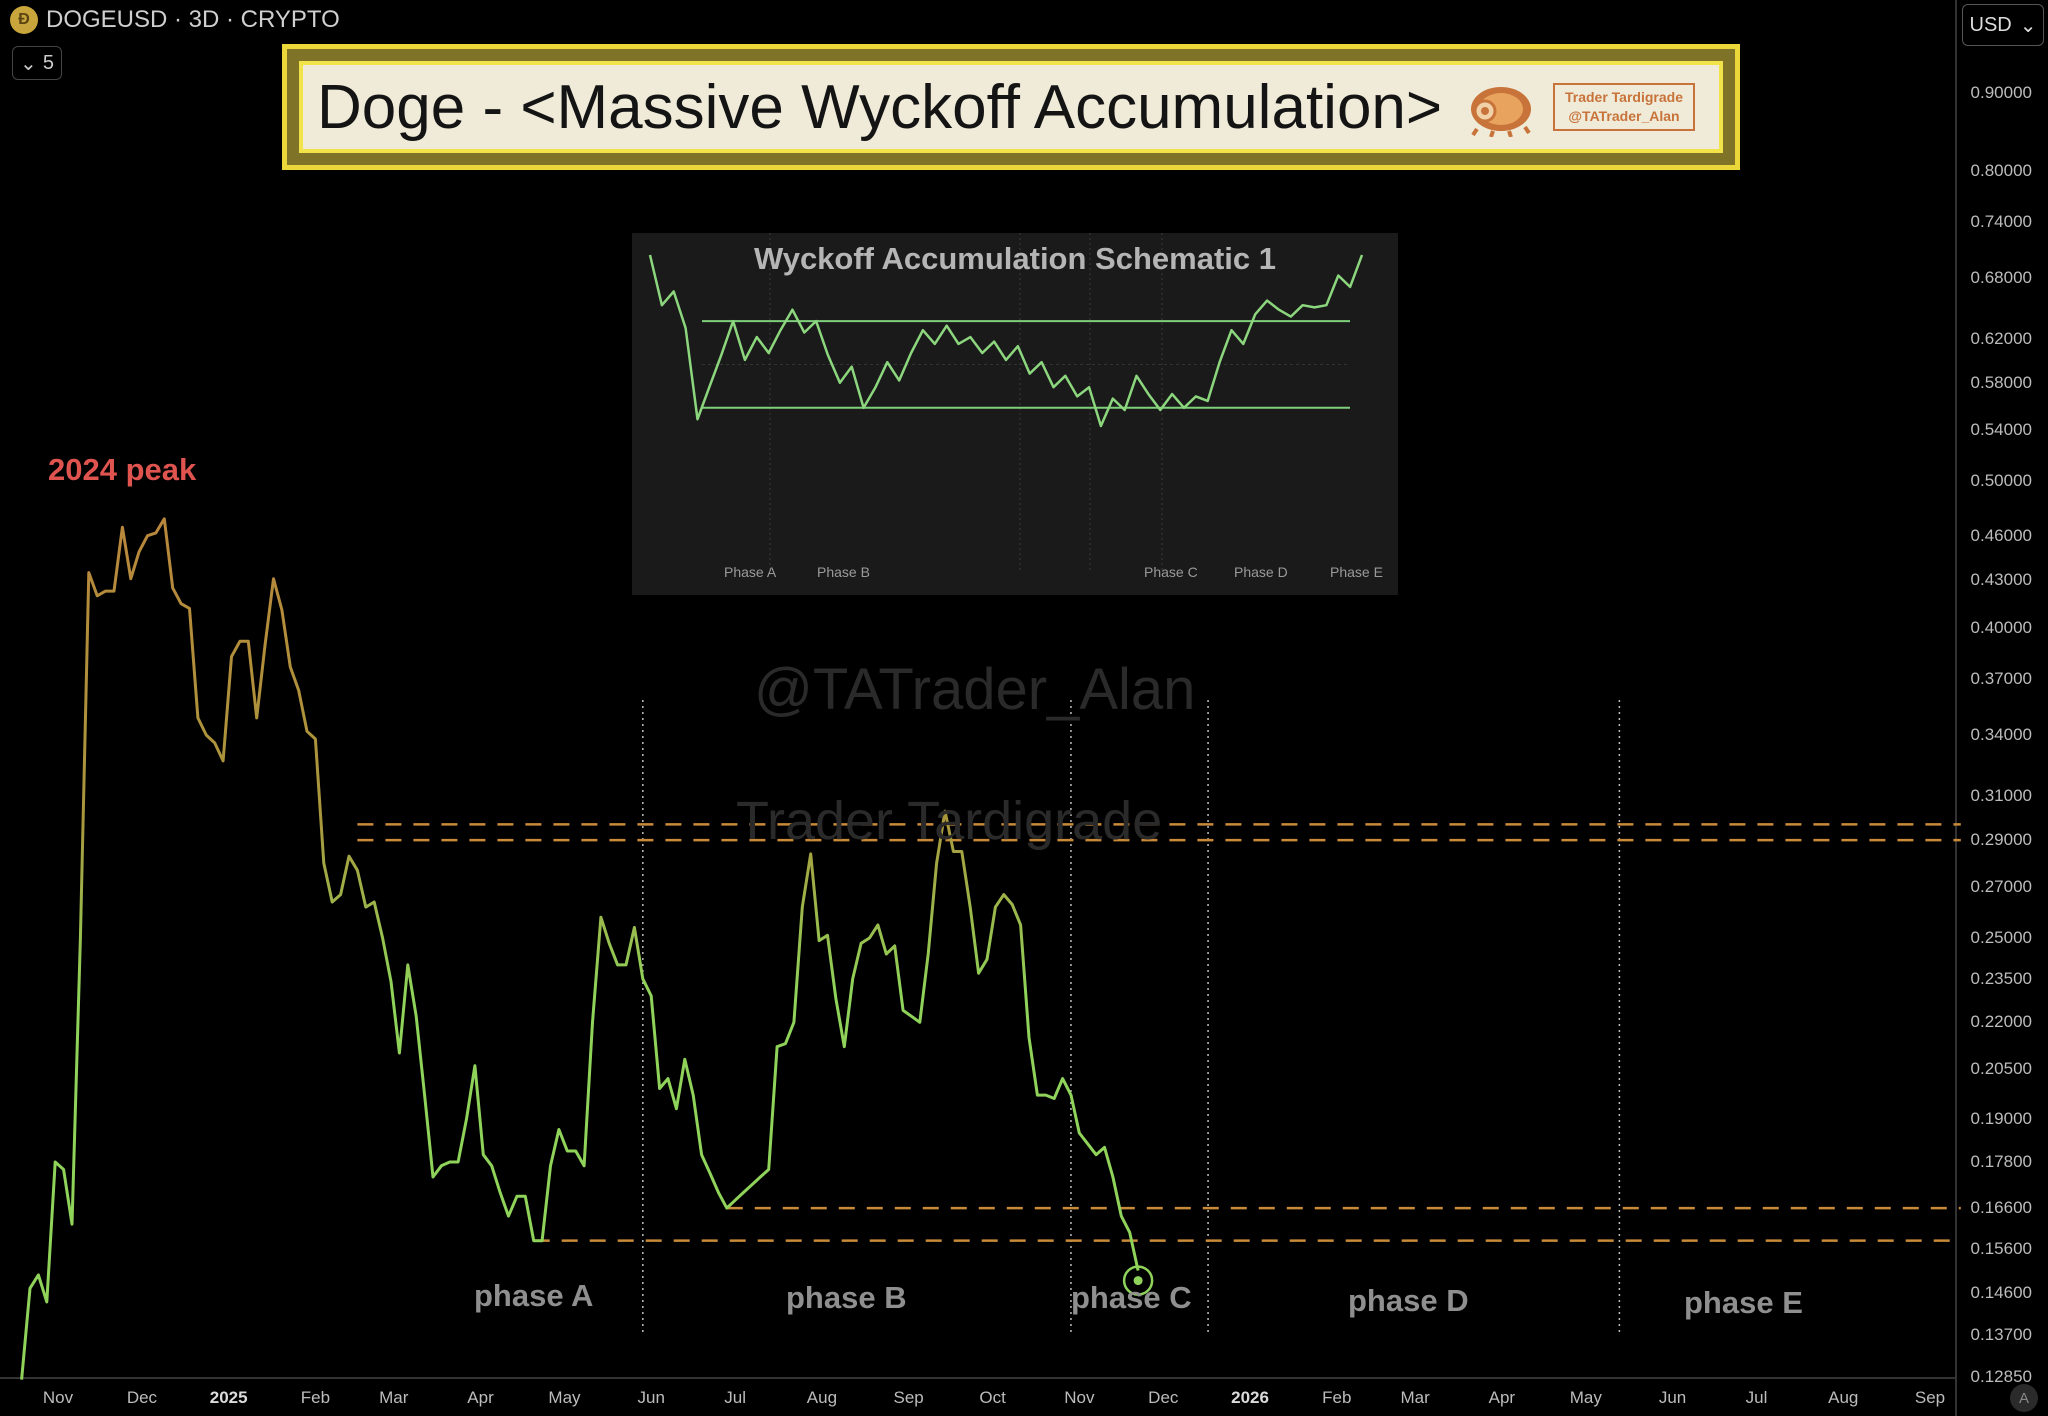 This screenshot has height=1416, width=2048. What do you see at coordinates (1250, 1397) in the screenshot?
I see `time-tick-label: 2026` at bounding box center [1250, 1397].